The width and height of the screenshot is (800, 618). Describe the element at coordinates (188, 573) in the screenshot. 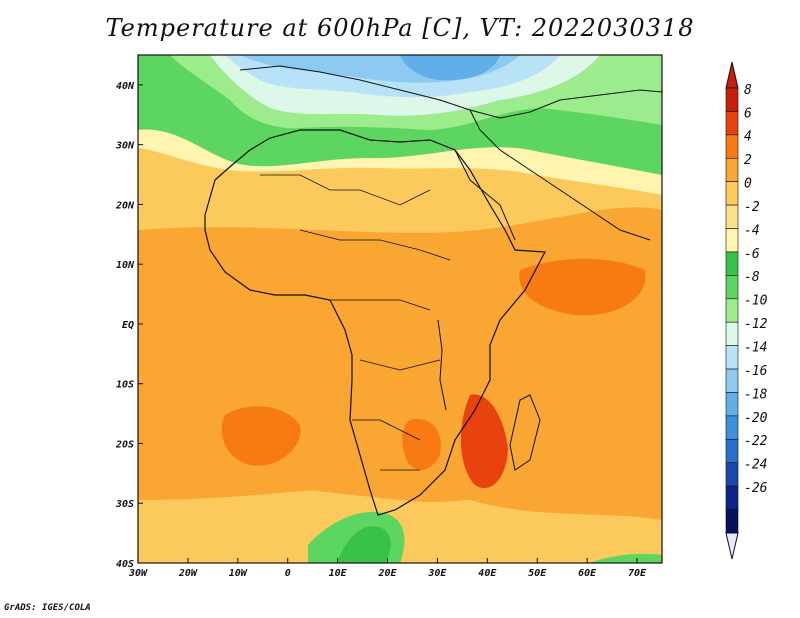

I see `lon-tick-label: 20W` at that location.